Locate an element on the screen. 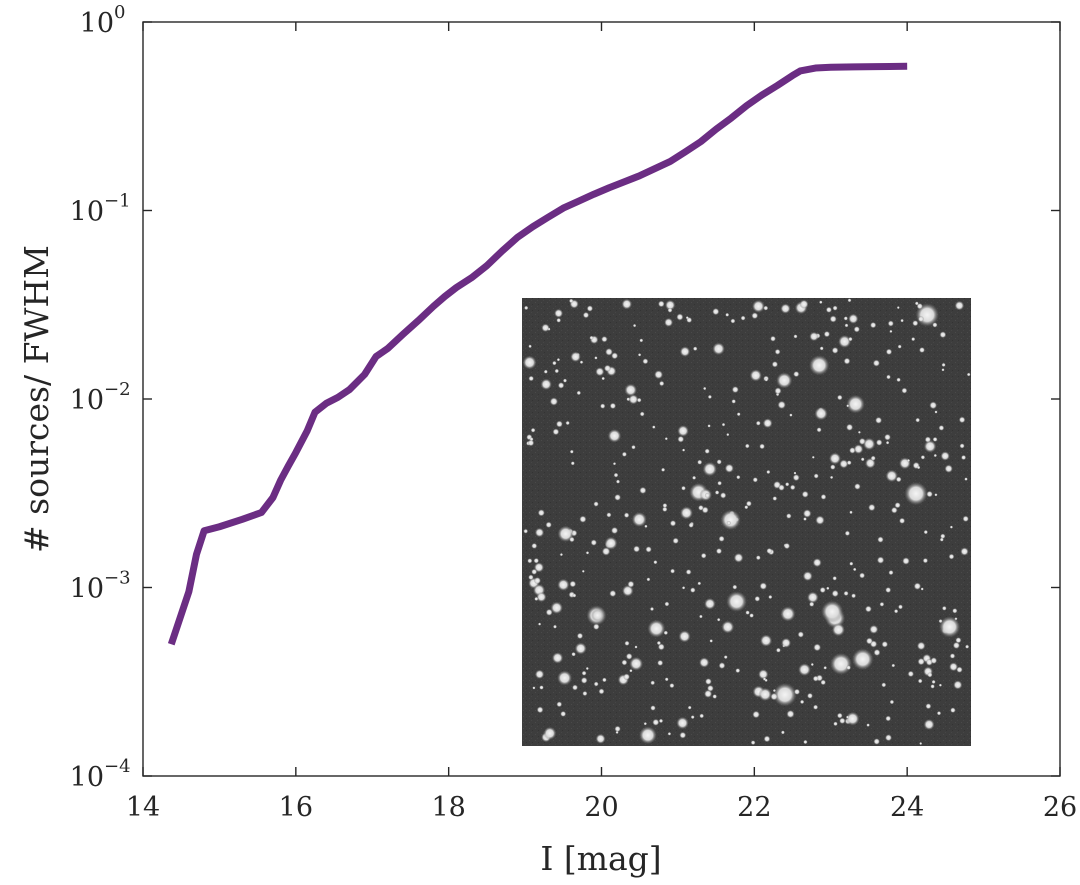  y-tick-label-exponent: −2 is located at coordinates (117, 389).